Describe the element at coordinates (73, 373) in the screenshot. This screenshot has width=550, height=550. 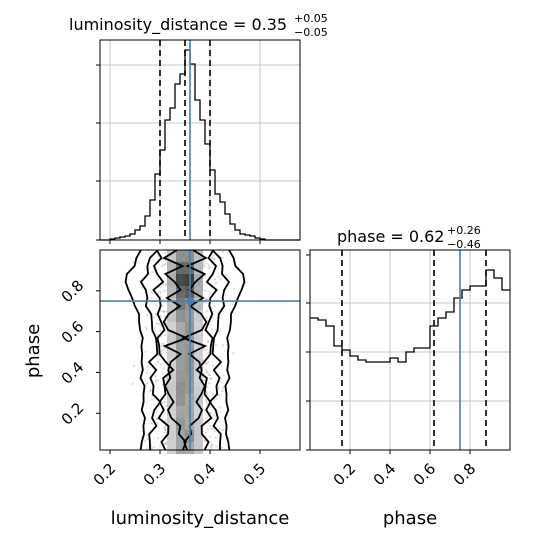
I see `ytick-label-2d-1: 0.4` at that location.